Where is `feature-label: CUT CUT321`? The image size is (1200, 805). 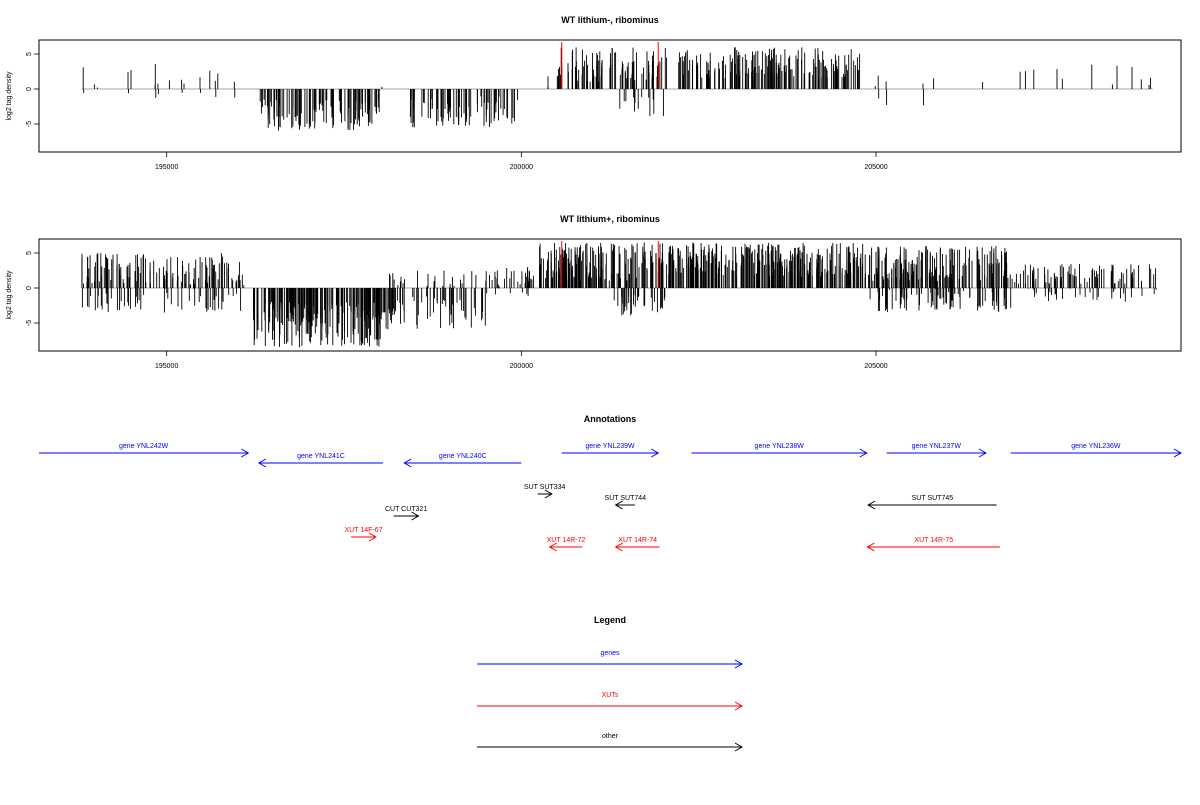 feature-label: CUT CUT321 is located at coordinates (406, 509).